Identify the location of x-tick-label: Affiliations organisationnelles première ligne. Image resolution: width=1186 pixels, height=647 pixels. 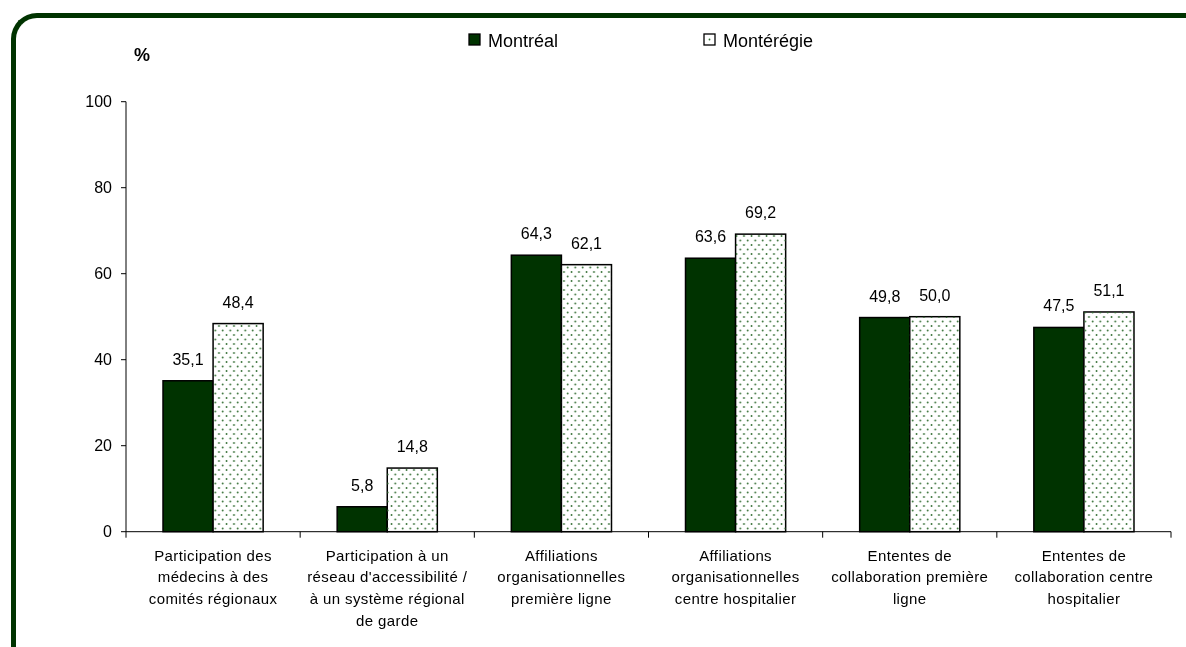
(561, 577).